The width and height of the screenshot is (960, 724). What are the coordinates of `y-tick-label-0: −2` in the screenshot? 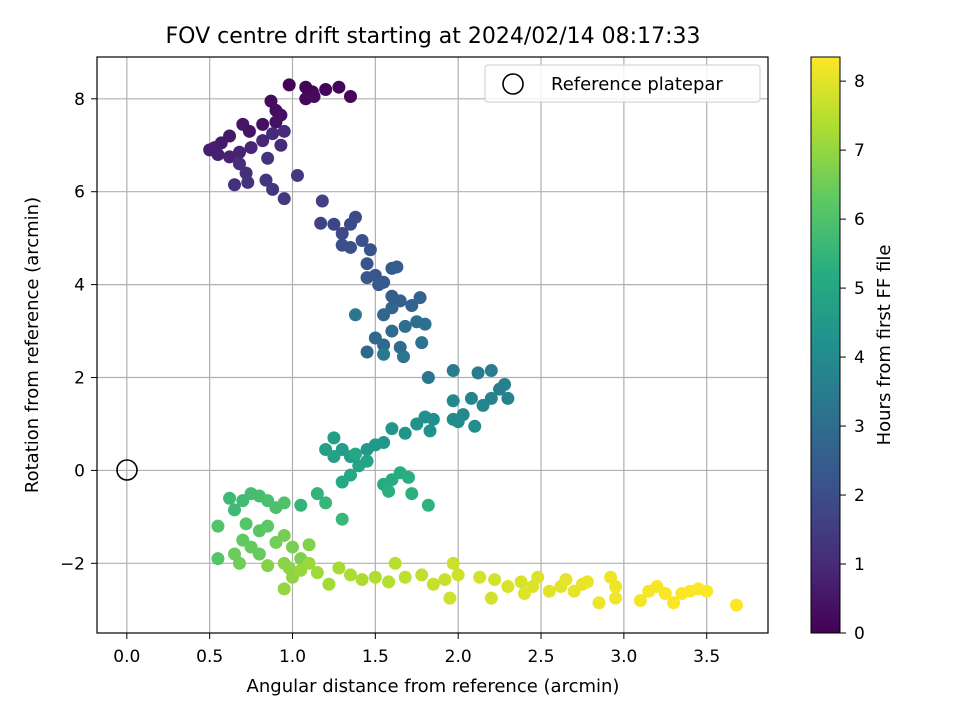 It's located at (72, 564).